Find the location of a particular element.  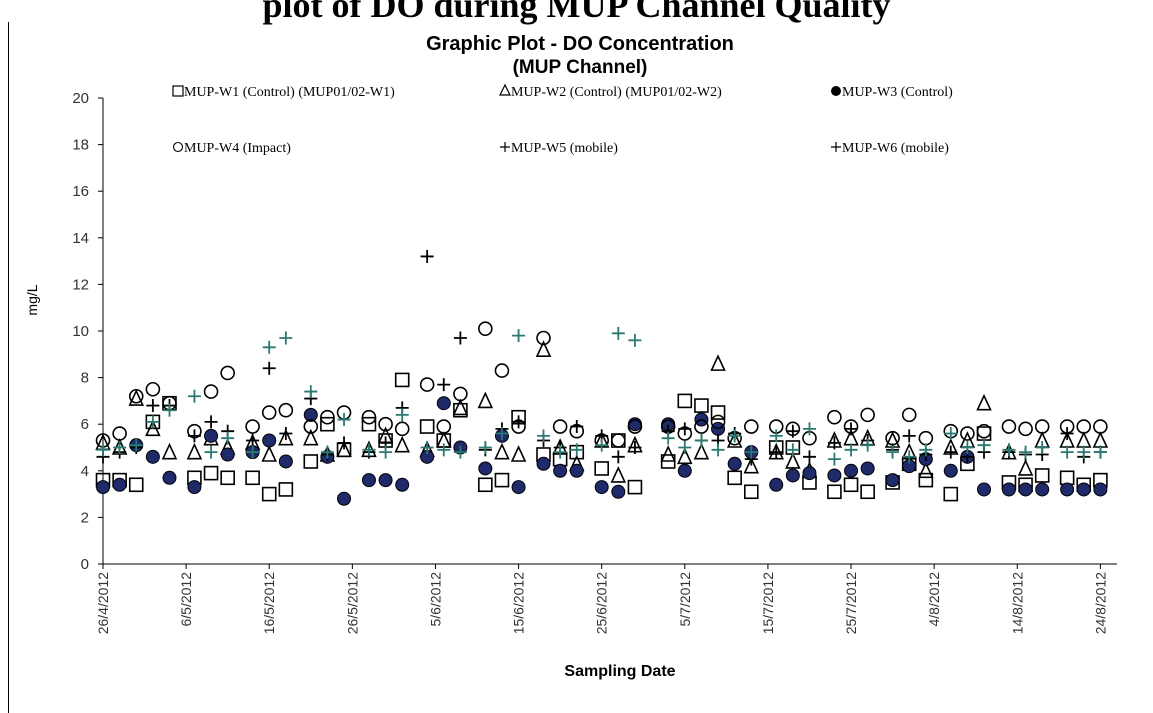

x-tick-label: 6/5/2012 is located at coordinates (186, 599).